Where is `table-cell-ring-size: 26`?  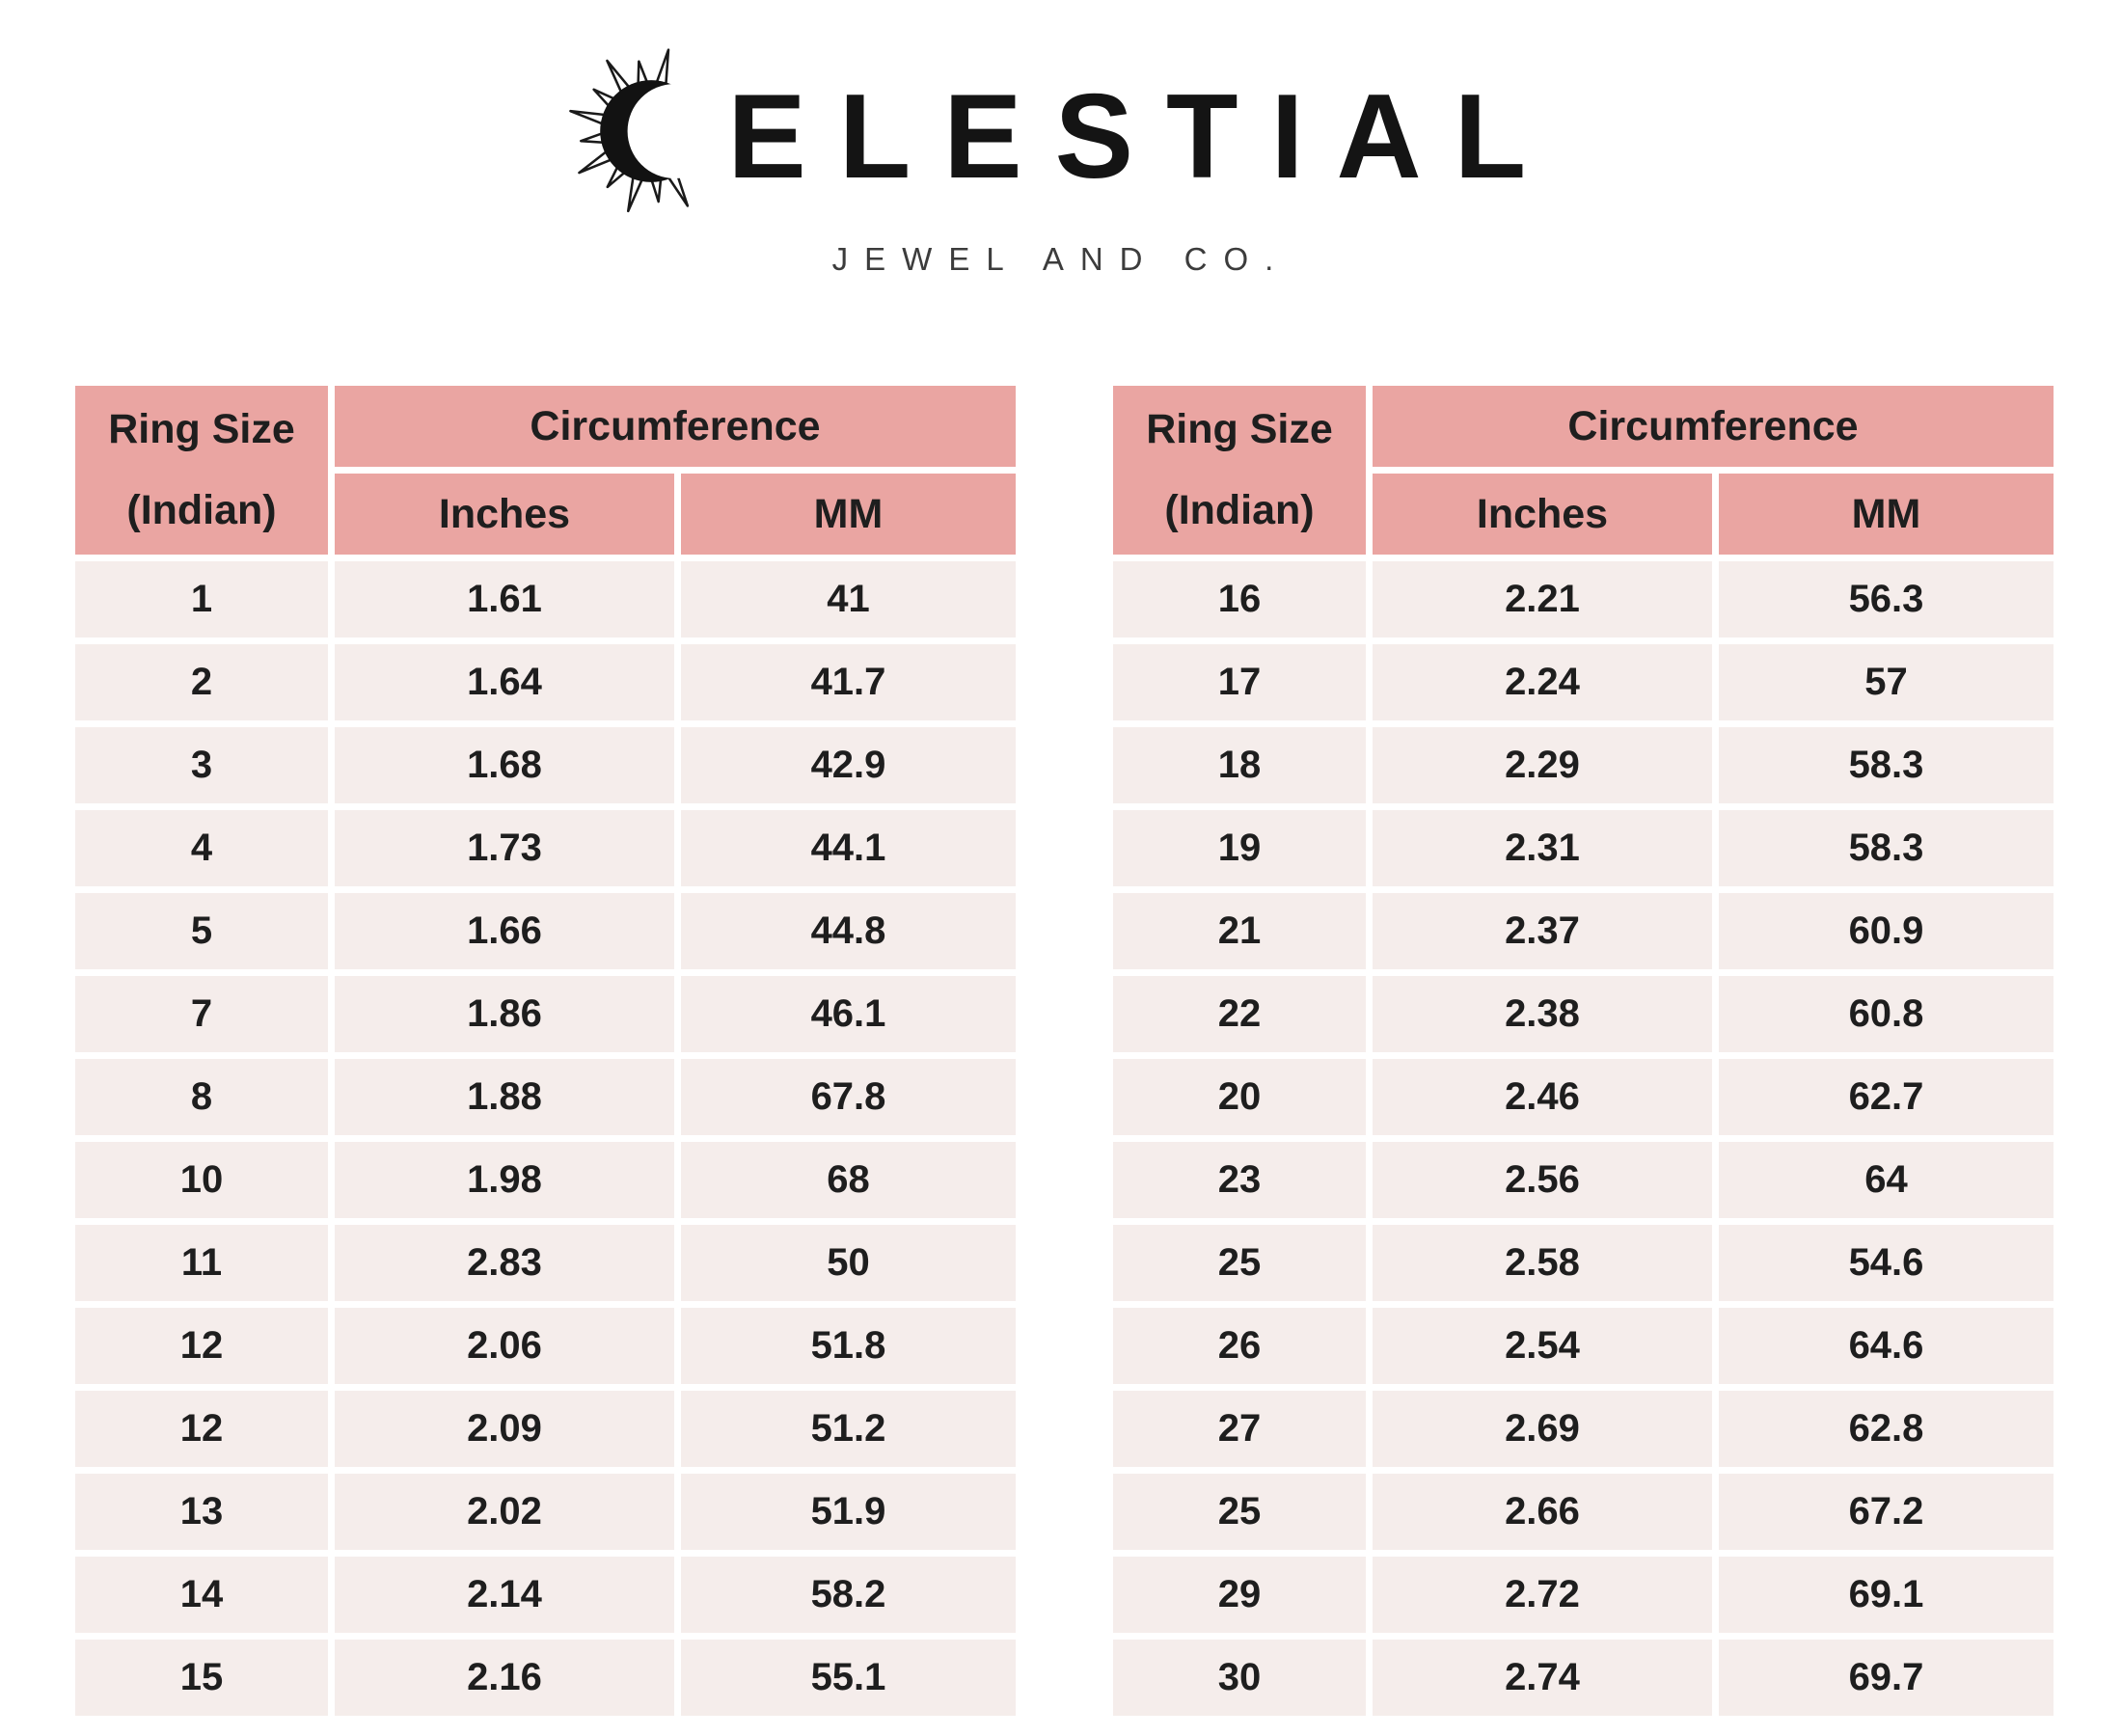
table-cell-ring-size: 26 is located at coordinates (1240, 1346).